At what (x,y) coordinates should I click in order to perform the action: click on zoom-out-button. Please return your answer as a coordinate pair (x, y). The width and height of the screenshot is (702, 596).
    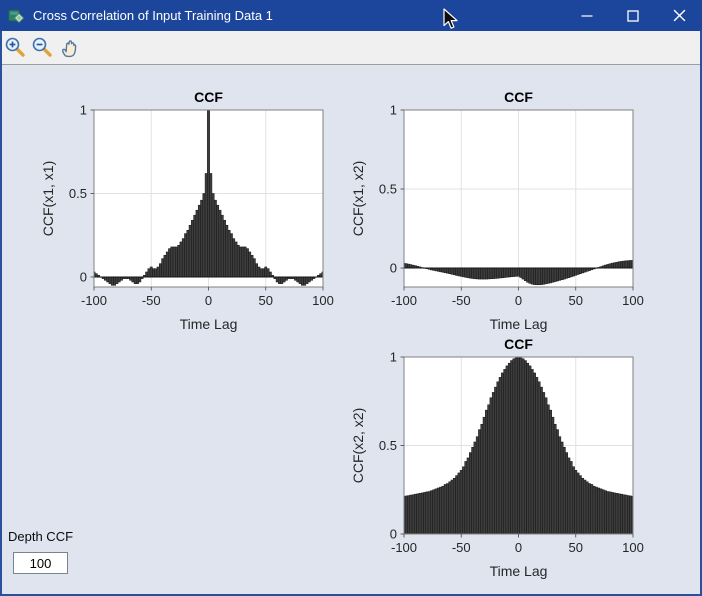
    Looking at the image, I should click on (42, 47).